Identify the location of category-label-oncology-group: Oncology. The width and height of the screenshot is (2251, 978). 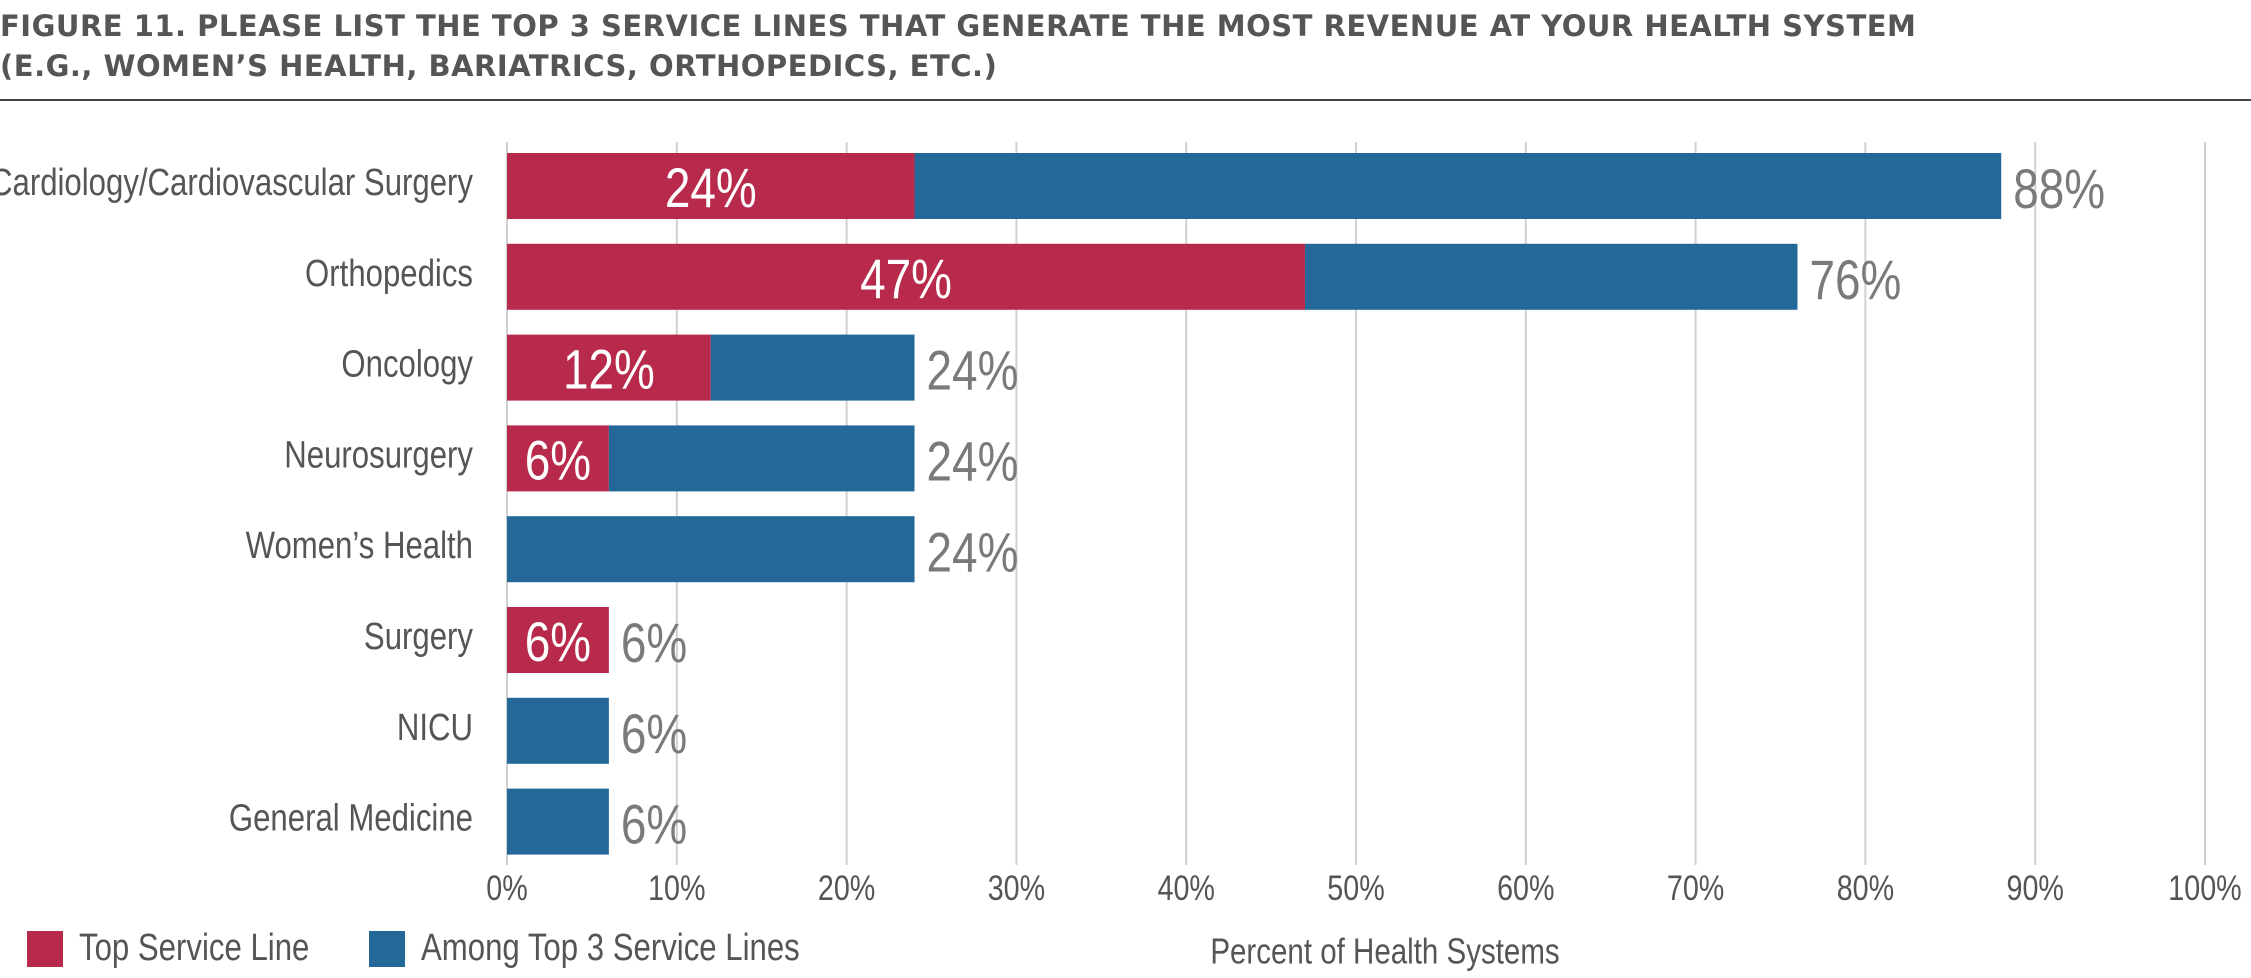
(407, 365).